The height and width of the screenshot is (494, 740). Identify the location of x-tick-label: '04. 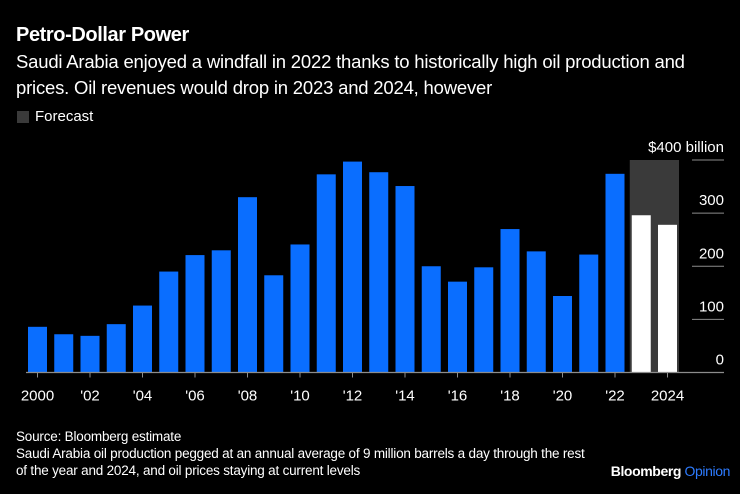
(143, 396).